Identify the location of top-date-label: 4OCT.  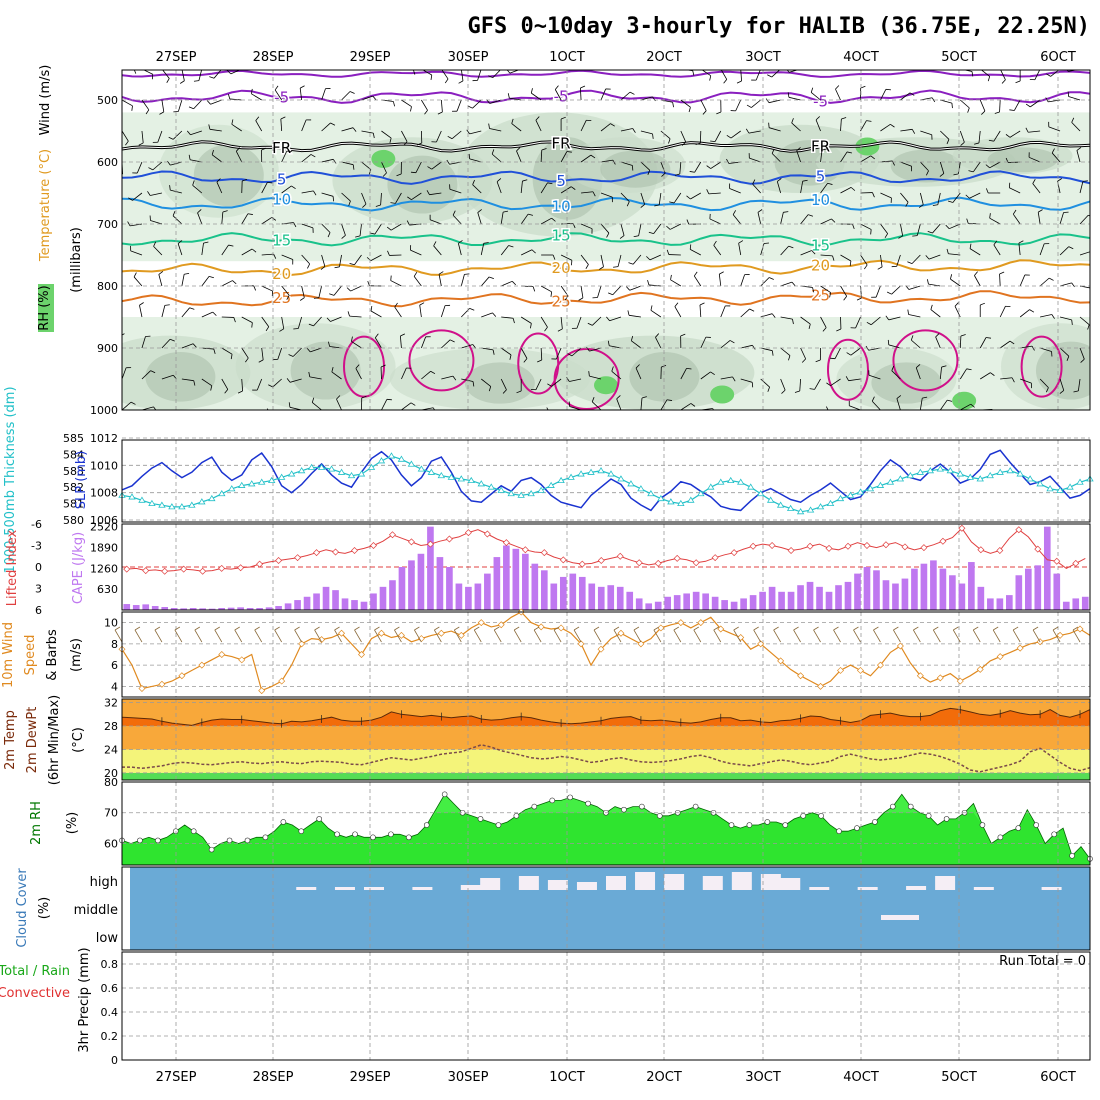
(861, 57).